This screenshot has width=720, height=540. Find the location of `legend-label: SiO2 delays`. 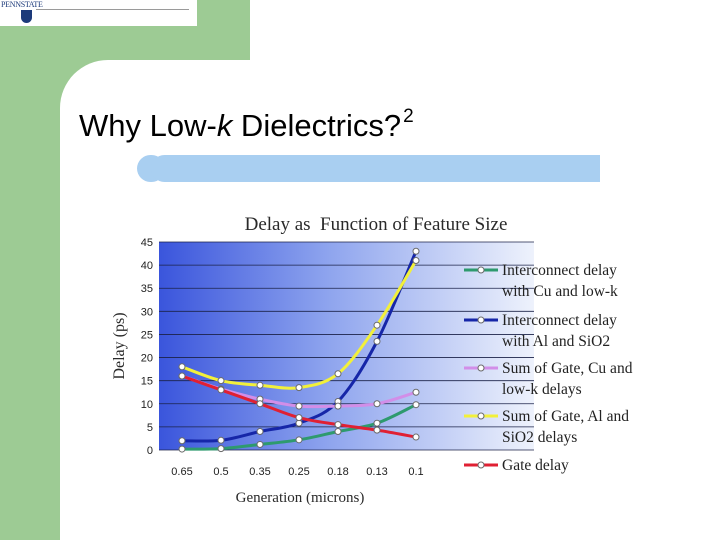

legend-label: SiO2 delays is located at coordinates (539, 437).